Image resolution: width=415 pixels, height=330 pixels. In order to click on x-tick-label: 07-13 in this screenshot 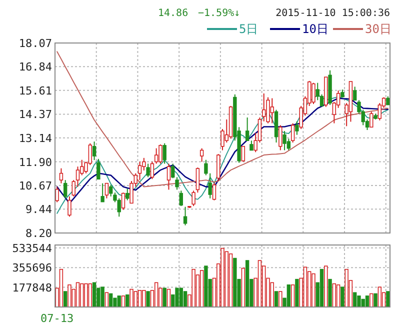, I will do `click(57, 318)`.